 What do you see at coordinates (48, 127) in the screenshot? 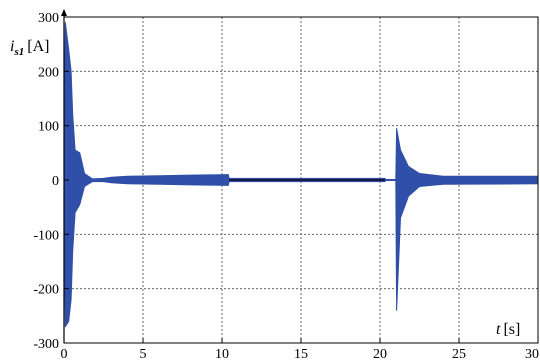
I see `y-tick-label: 100` at bounding box center [48, 127].